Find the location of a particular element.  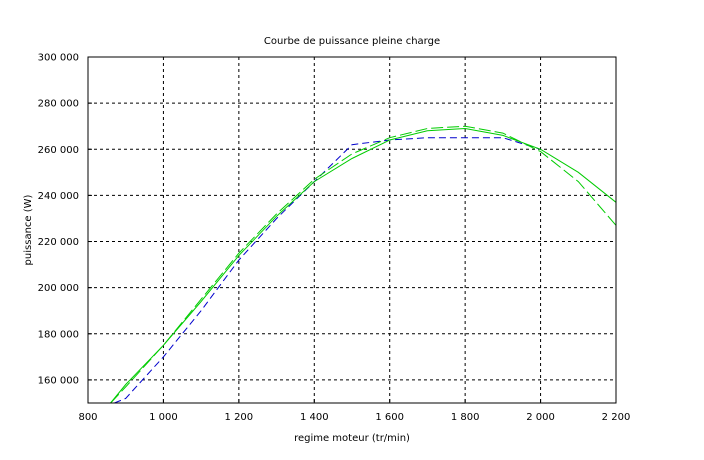

y-axis-label: puissance (W) is located at coordinates (28, 229).